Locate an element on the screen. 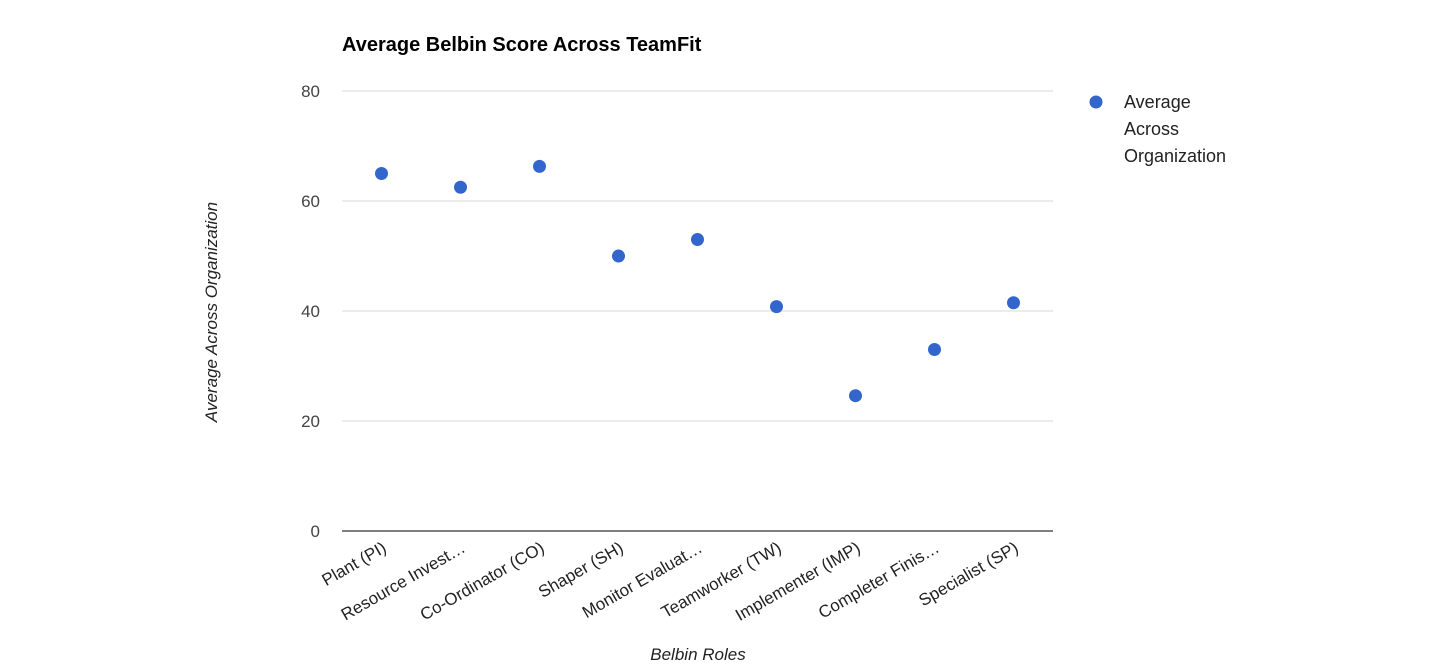 Image resolution: width=1436 pixels, height=664 pixels. y-tick-label: 80 is located at coordinates (310, 91).